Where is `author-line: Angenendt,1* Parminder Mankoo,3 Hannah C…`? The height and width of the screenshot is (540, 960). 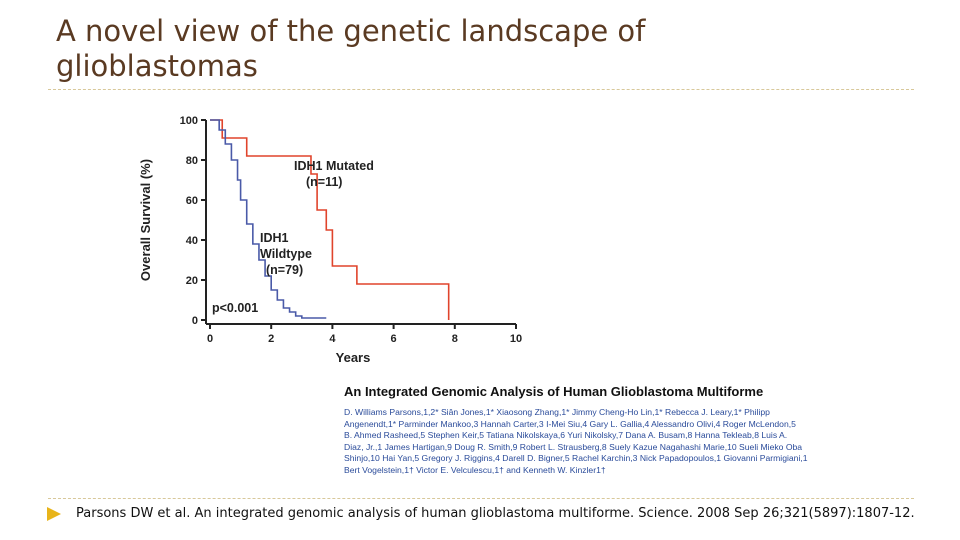
author-line: Angenendt,1* Parminder Mankoo,3 Hannah C… is located at coordinates (570, 423).